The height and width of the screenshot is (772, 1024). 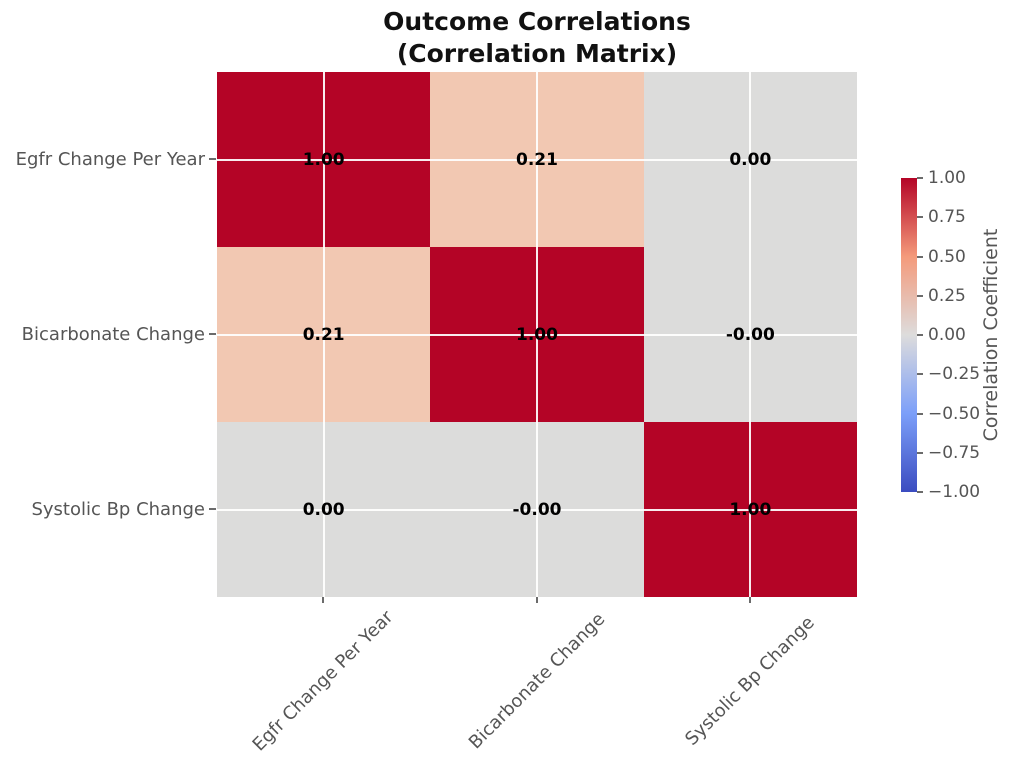 I want to click on colorbar-tick-label: 0.75, so click(x=947, y=217).